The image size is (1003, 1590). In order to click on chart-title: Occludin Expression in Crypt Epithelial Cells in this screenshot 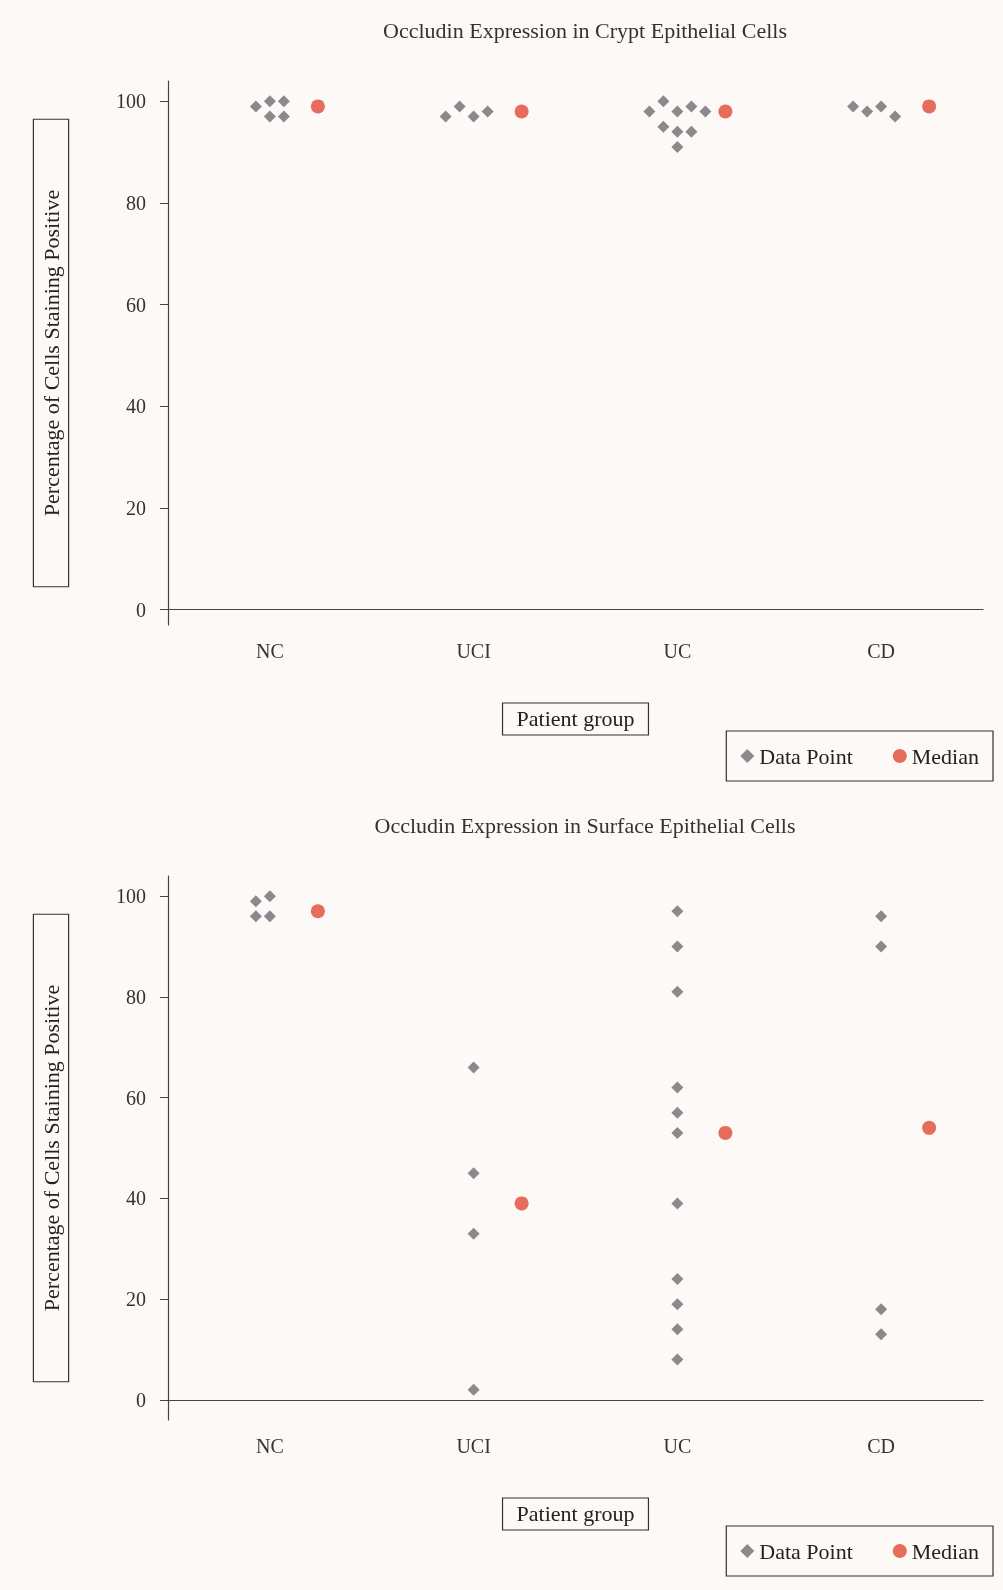, I will do `click(585, 30)`.